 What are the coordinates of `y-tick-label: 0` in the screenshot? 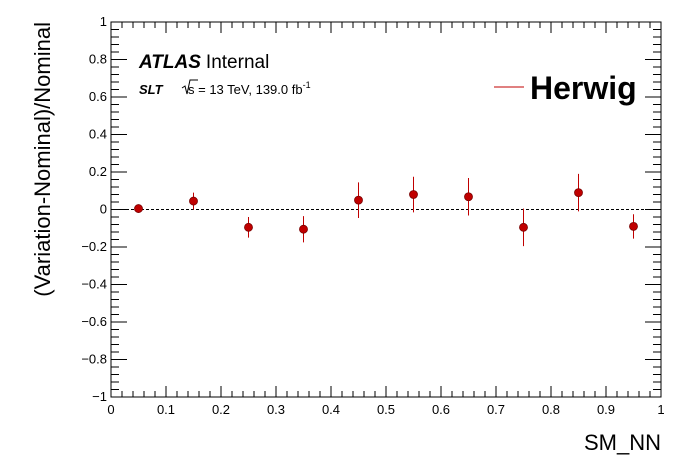 It's located at (103, 209).